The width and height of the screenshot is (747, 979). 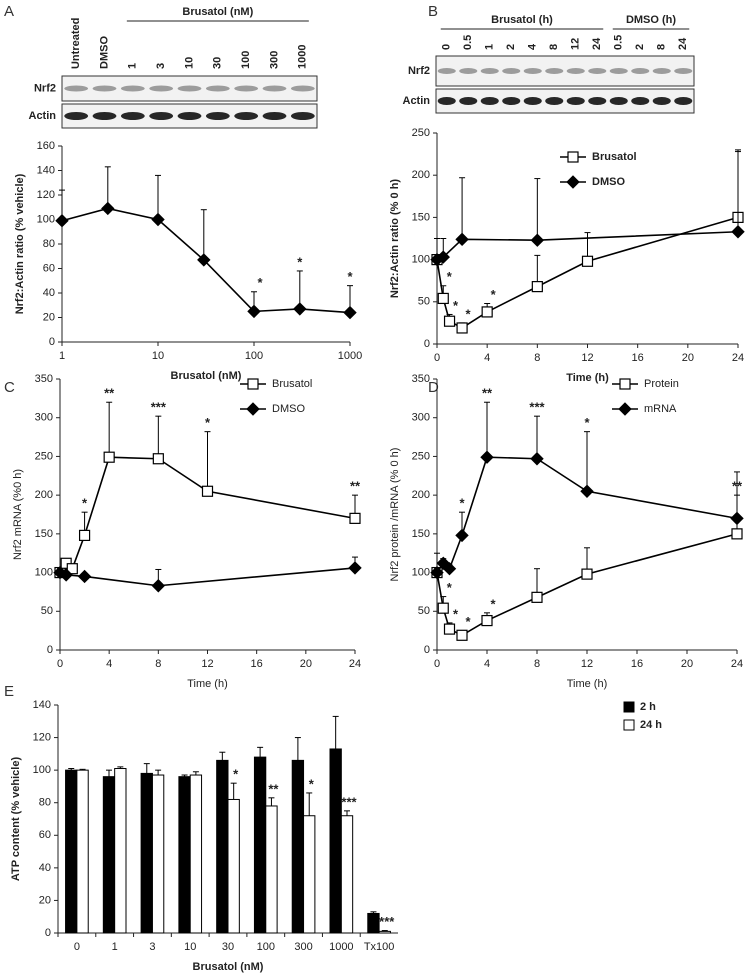 I want to click on x-tick-label: 300, so click(x=303, y=947).